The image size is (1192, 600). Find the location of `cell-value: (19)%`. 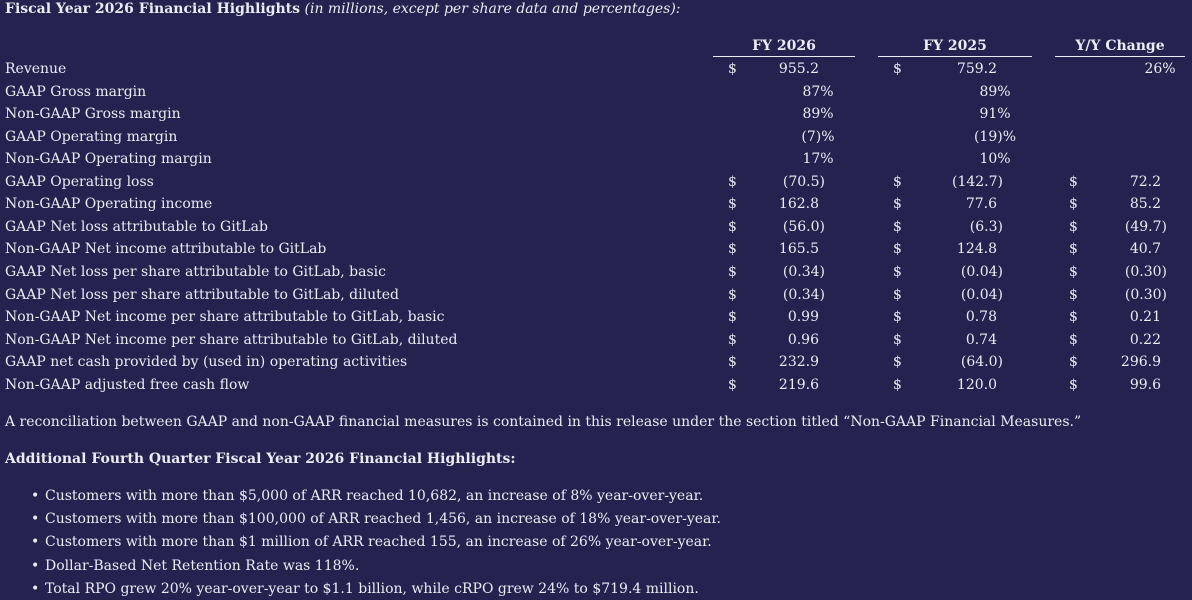

cell-value: (19)% is located at coordinates (995, 136).